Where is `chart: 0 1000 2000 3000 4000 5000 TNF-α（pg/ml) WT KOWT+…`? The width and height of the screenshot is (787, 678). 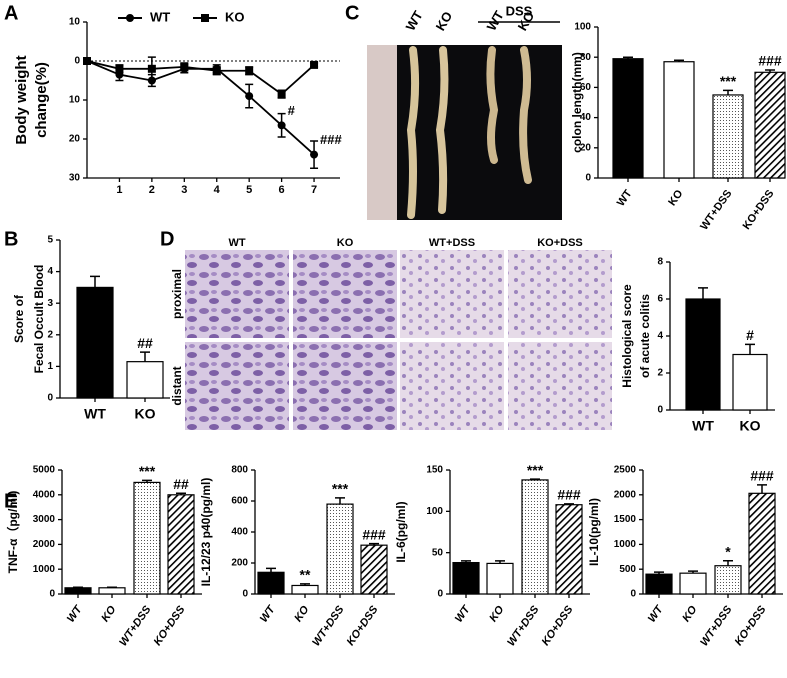
chart: 0 1000 2000 3000 4000 5000 TNF-α（pg/ml) WT KOWT+… is located at coordinates (103, 555).